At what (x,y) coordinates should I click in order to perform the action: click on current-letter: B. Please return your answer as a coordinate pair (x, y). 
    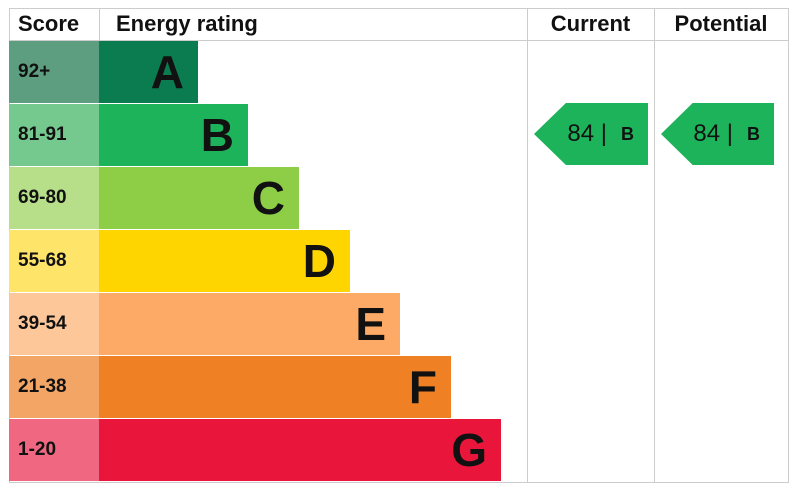
    Looking at the image, I should click on (627, 133).